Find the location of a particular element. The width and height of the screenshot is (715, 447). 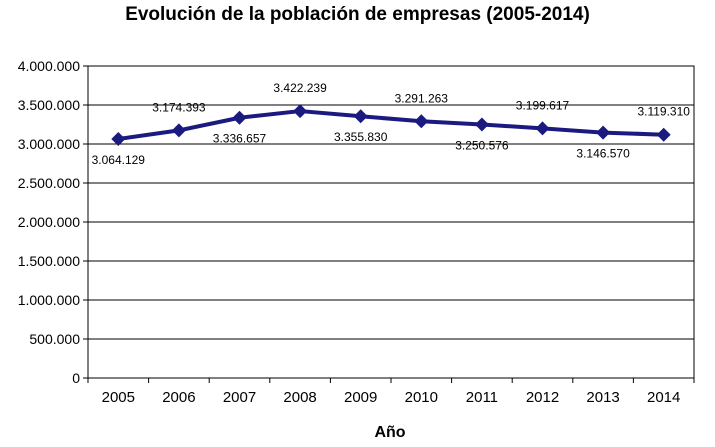

y-tick-label: 1.000.000 is located at coordinates (49, 300).